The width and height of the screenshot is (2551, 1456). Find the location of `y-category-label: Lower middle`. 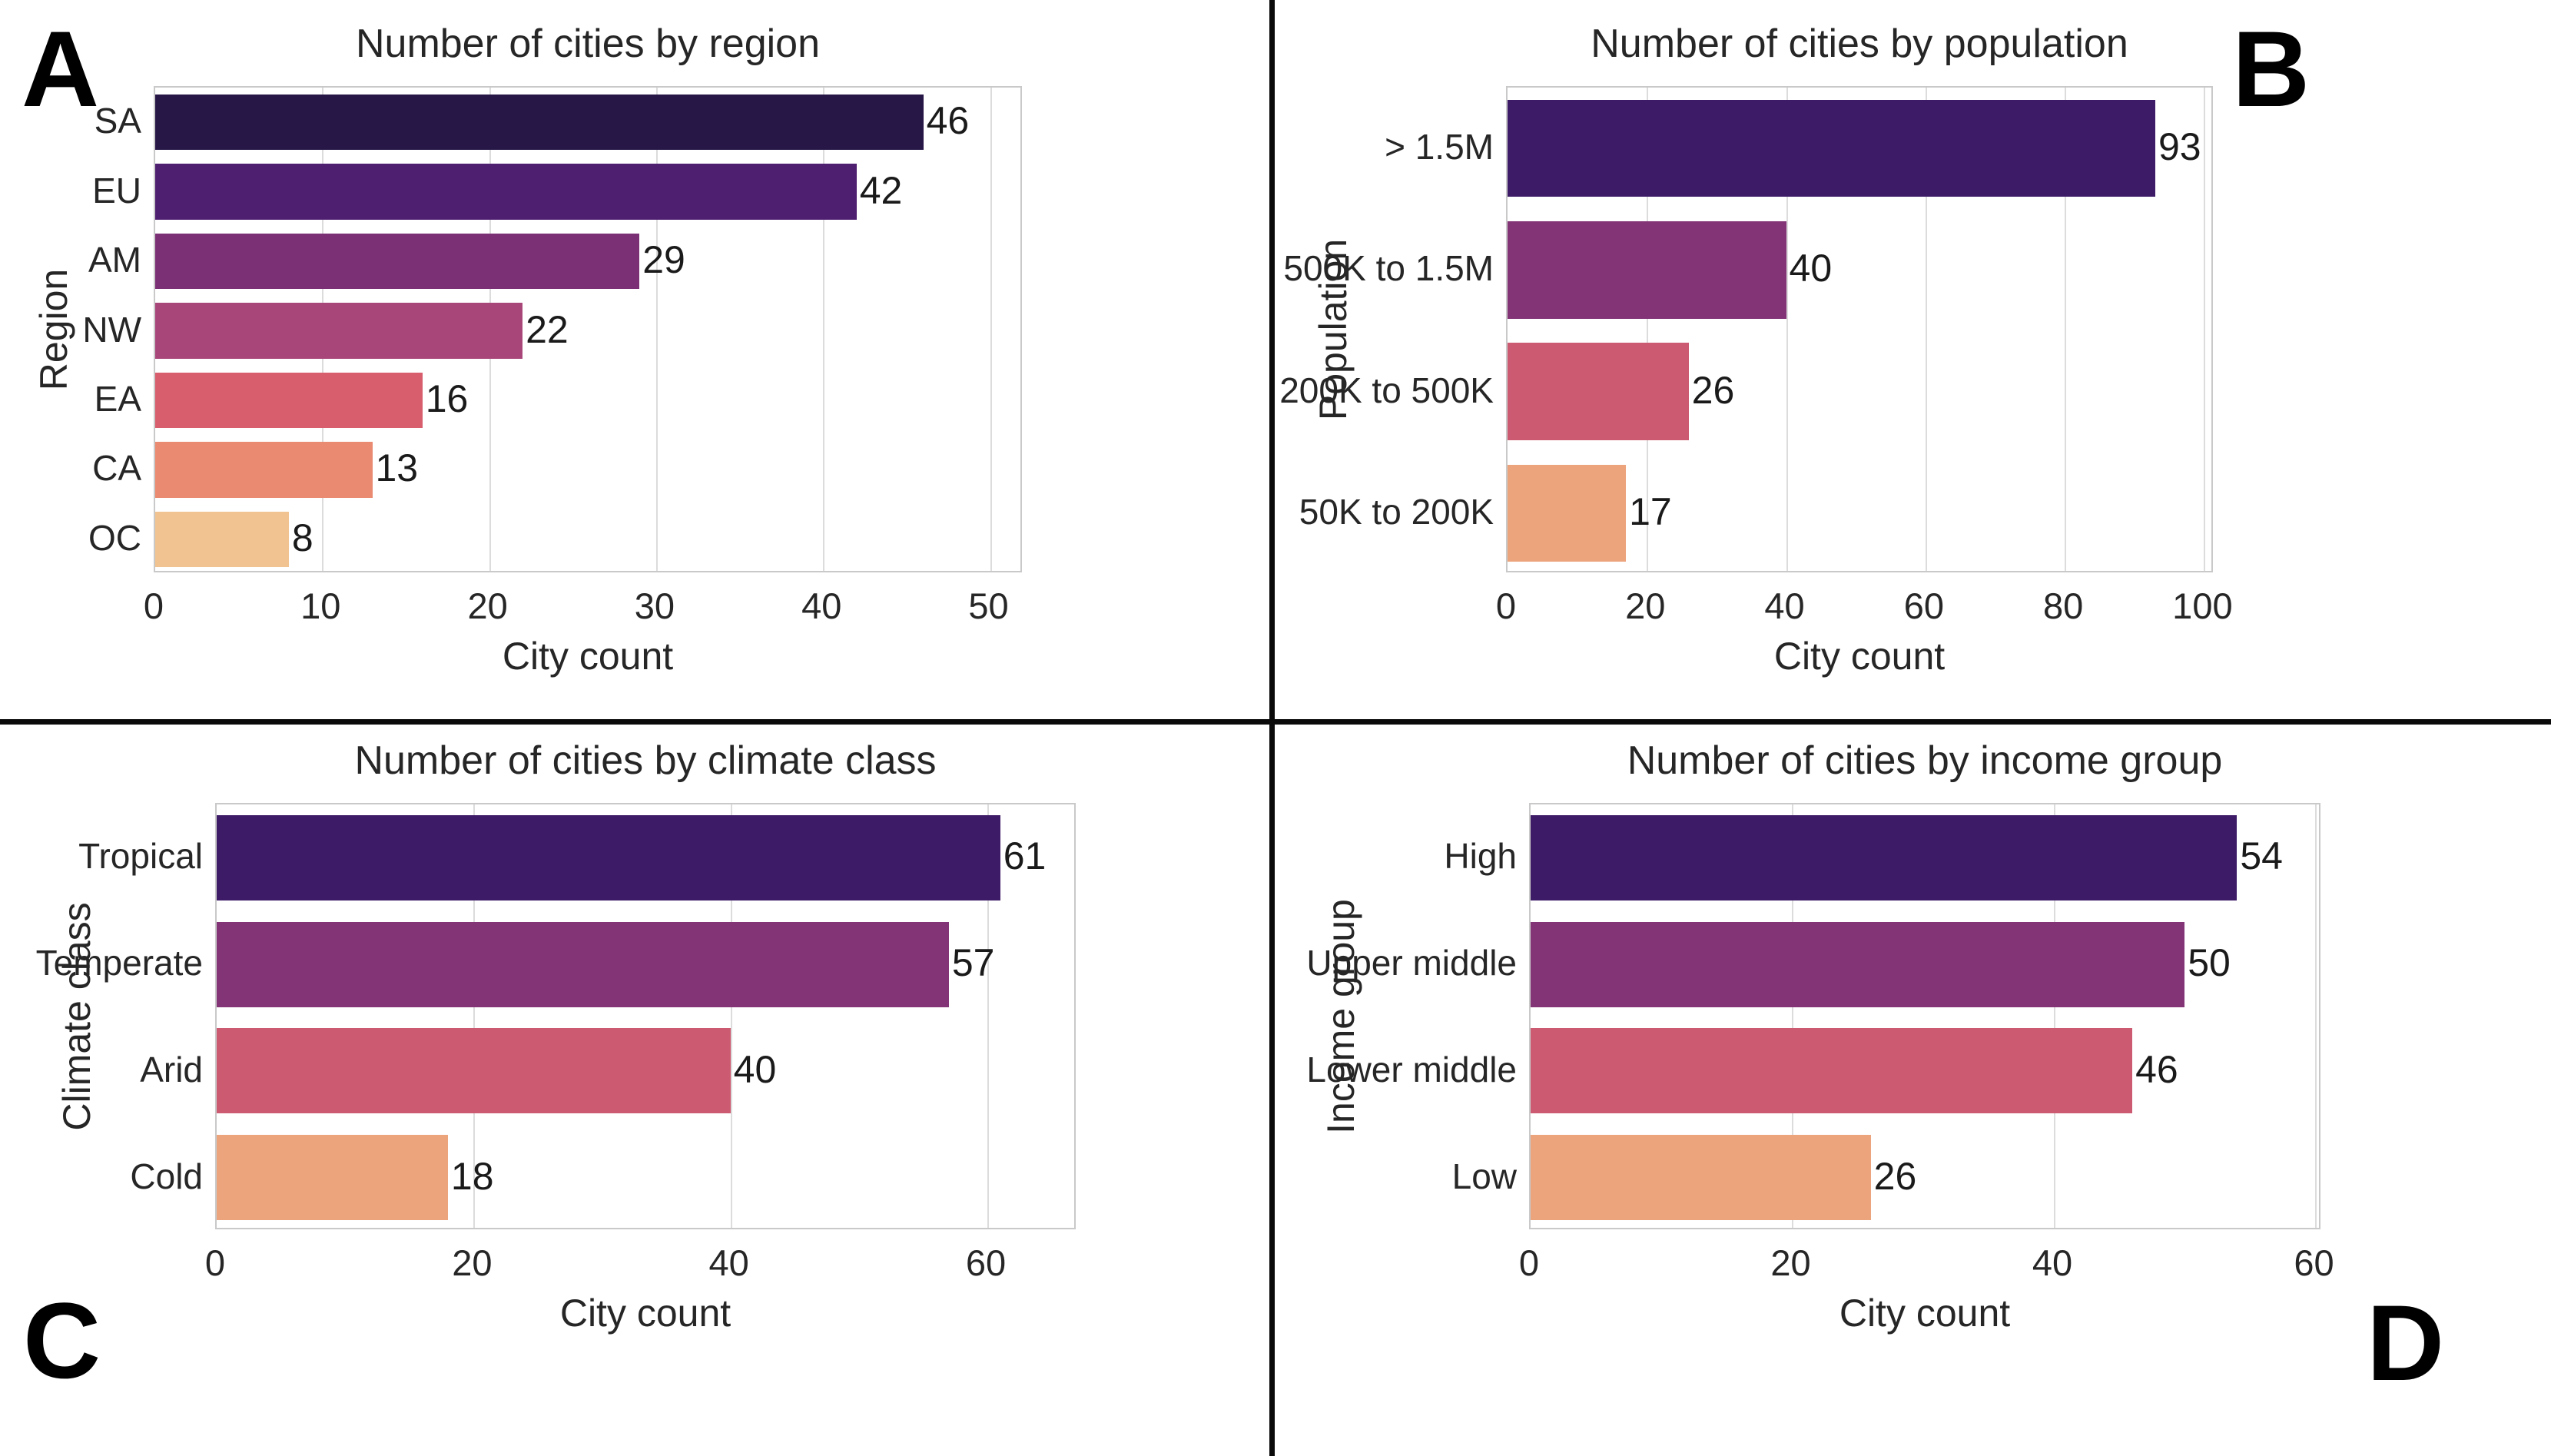

y-category-label: Lower middle is located at coordinates (1411, 1069).